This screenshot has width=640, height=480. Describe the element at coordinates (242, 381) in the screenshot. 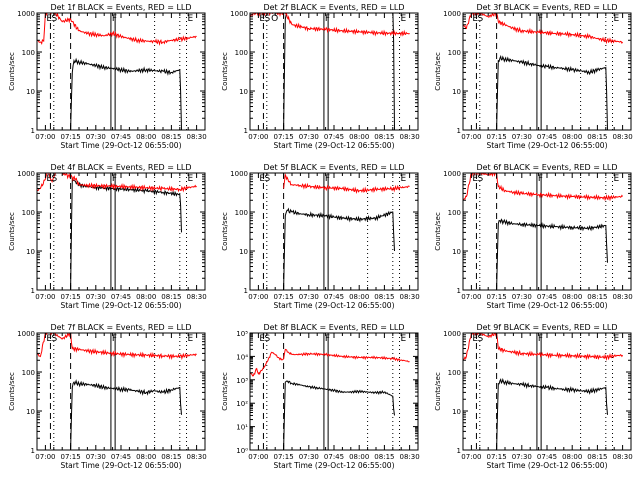

I see `y-tick-label: 10³` at that location.